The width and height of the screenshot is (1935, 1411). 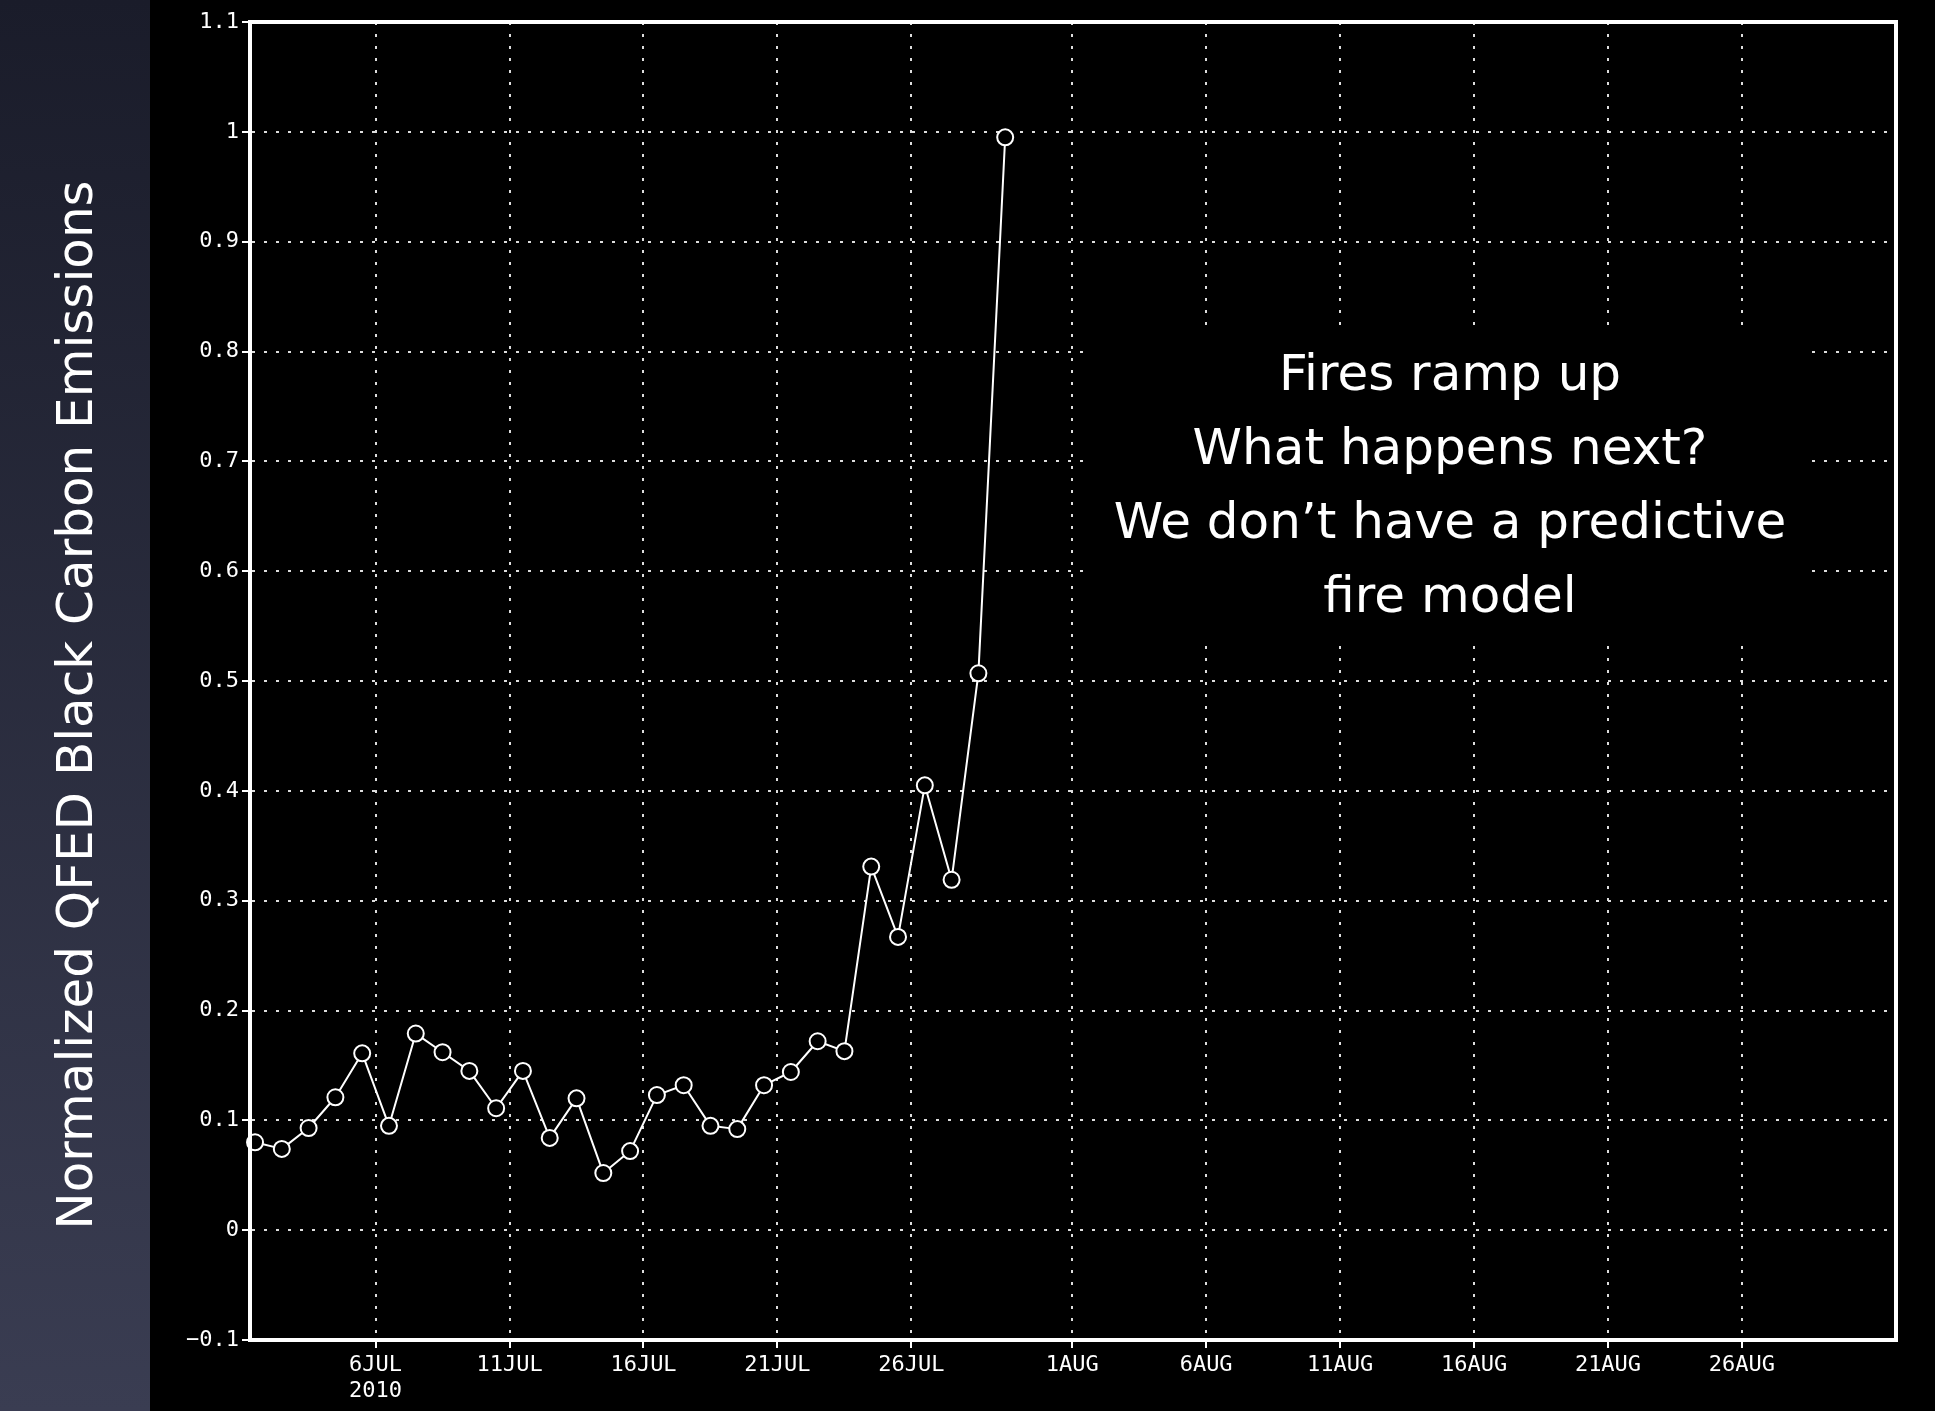 I want to click on y-tick-label: 0.8, so click(x=219, y=350).